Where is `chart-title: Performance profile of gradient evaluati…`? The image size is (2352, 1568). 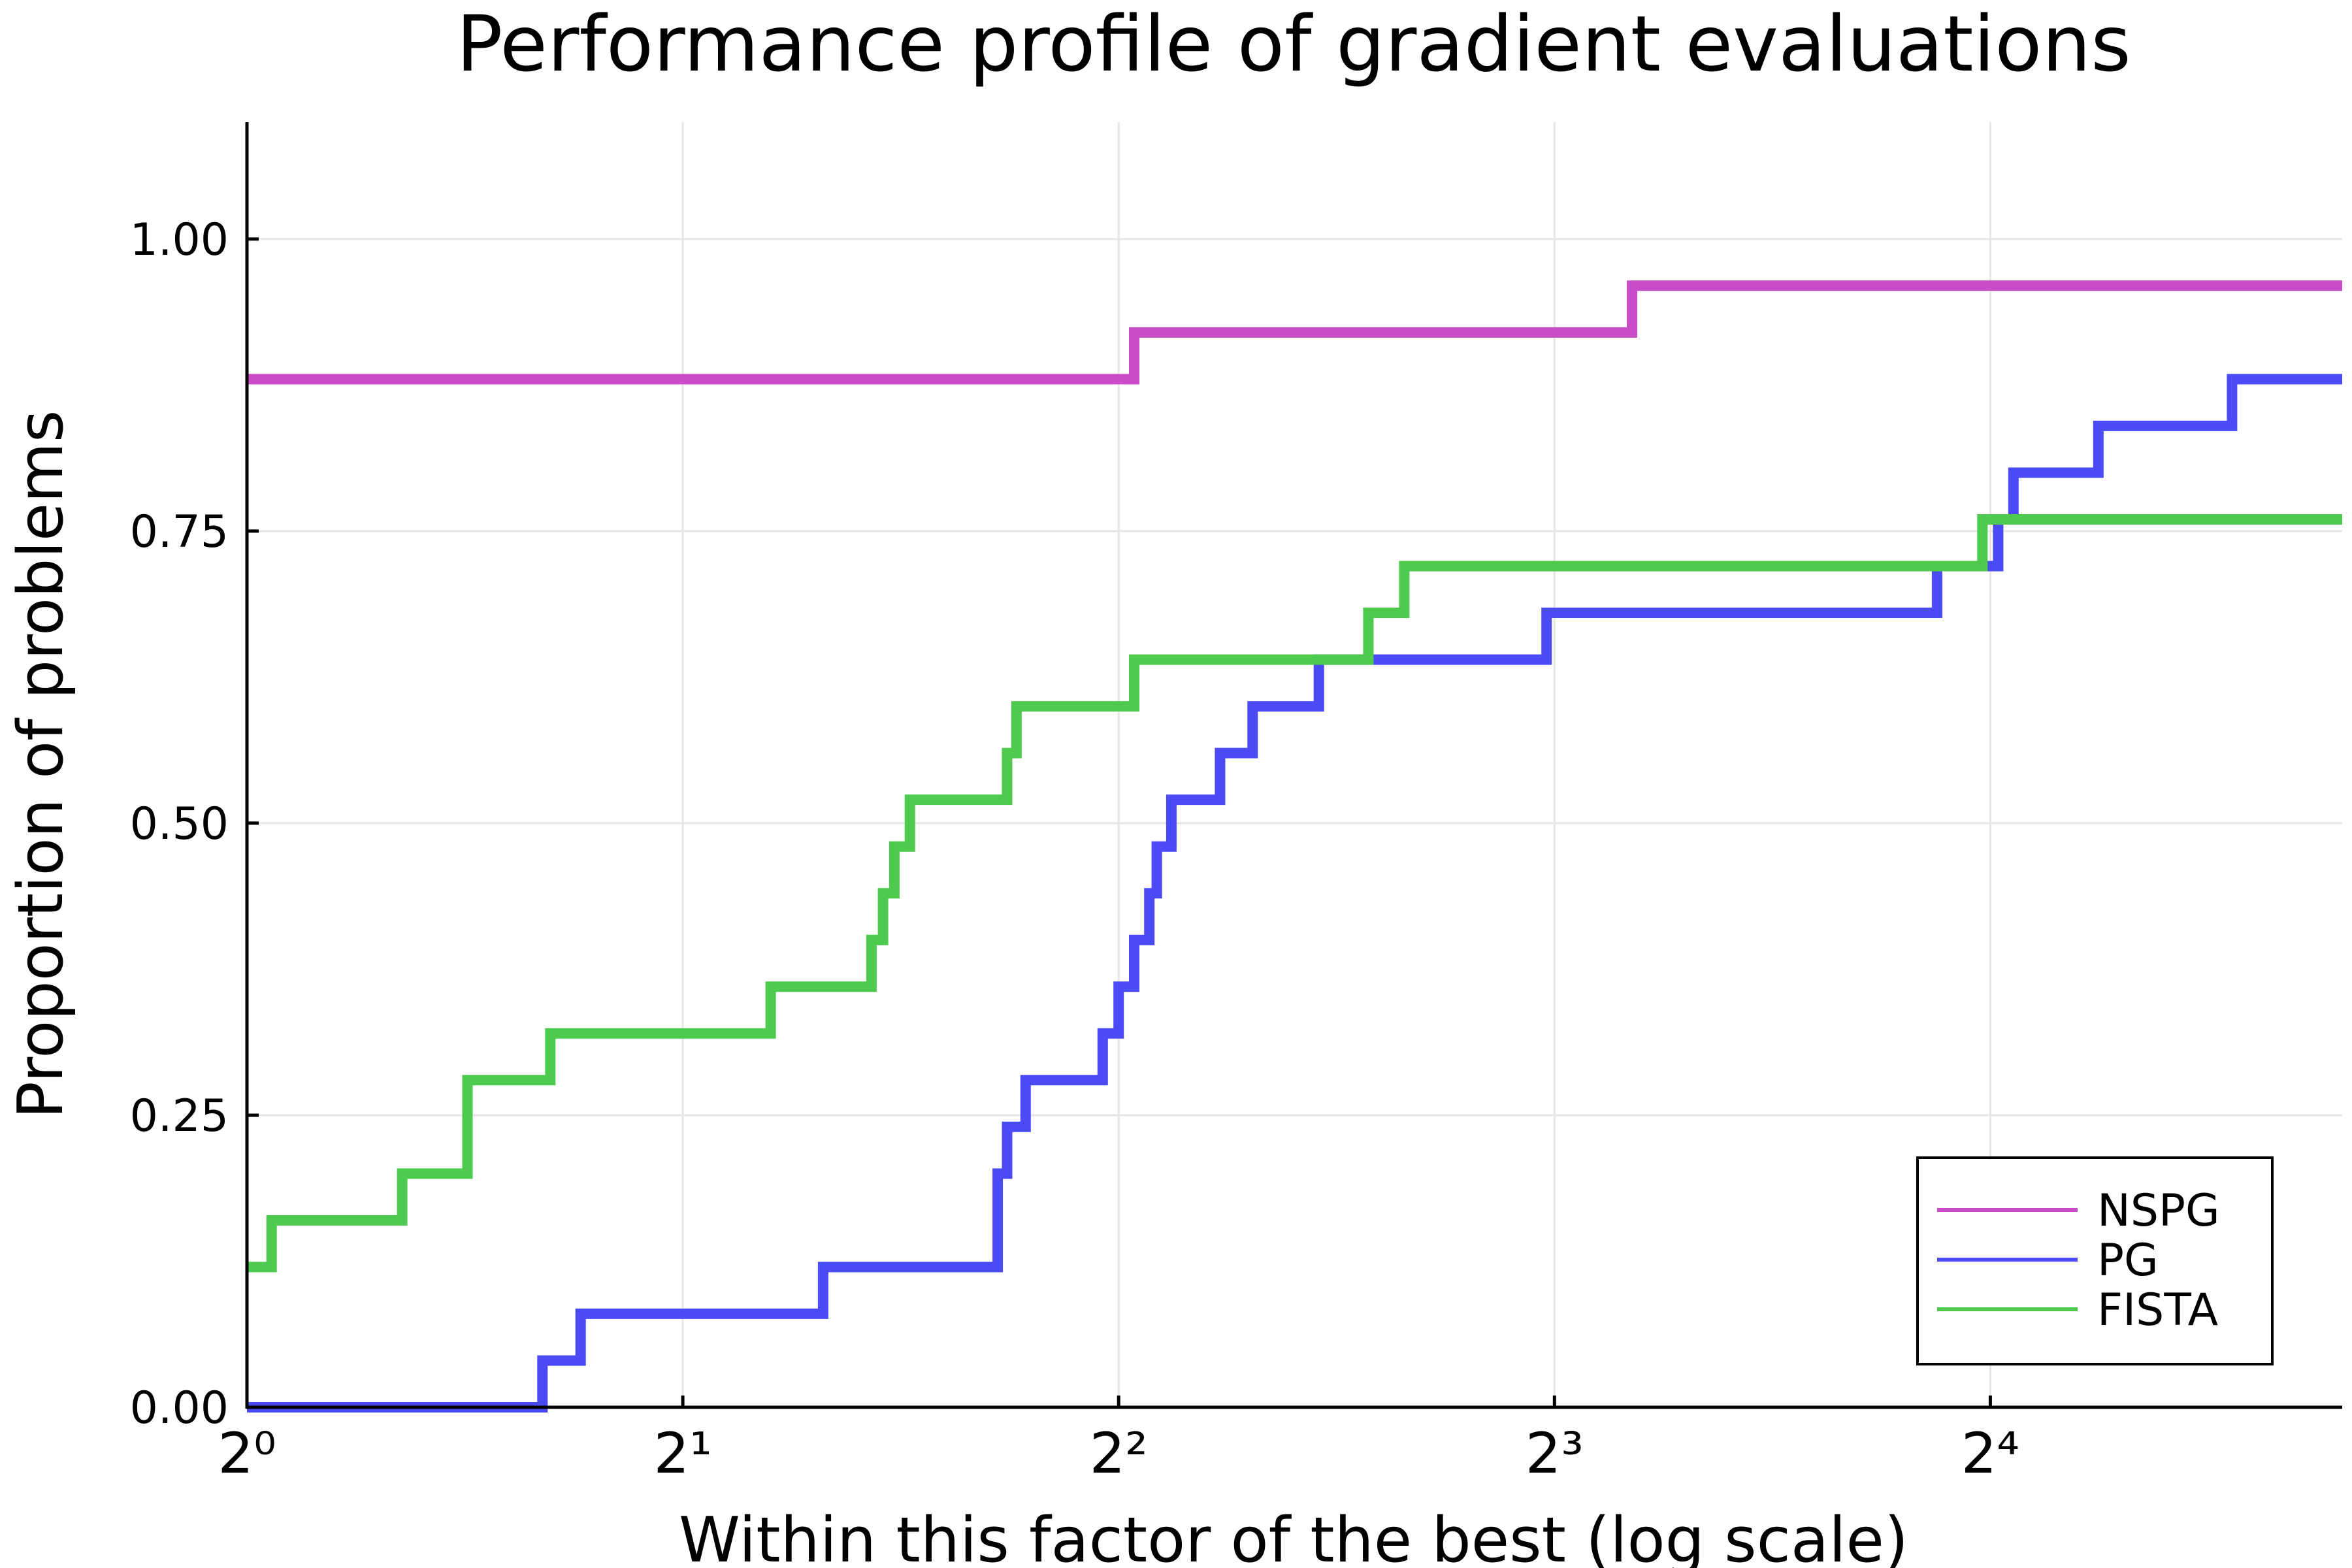
chart-title: Performance profile of gradient evaluati… is located at coordinates (1293, 44).